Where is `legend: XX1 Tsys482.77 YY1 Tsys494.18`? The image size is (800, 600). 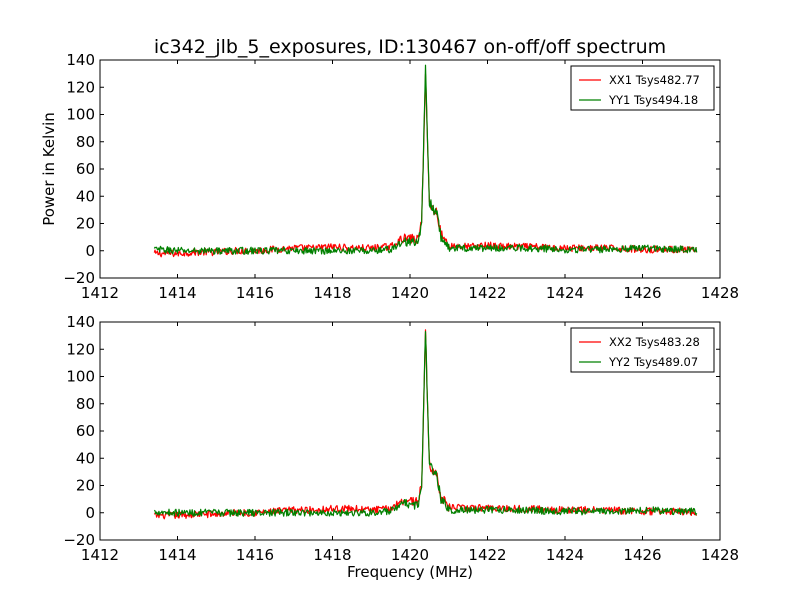 legend: XX1 Tsys482.77 YY1 Tsys494.18 is located at coordinates (642, 88).